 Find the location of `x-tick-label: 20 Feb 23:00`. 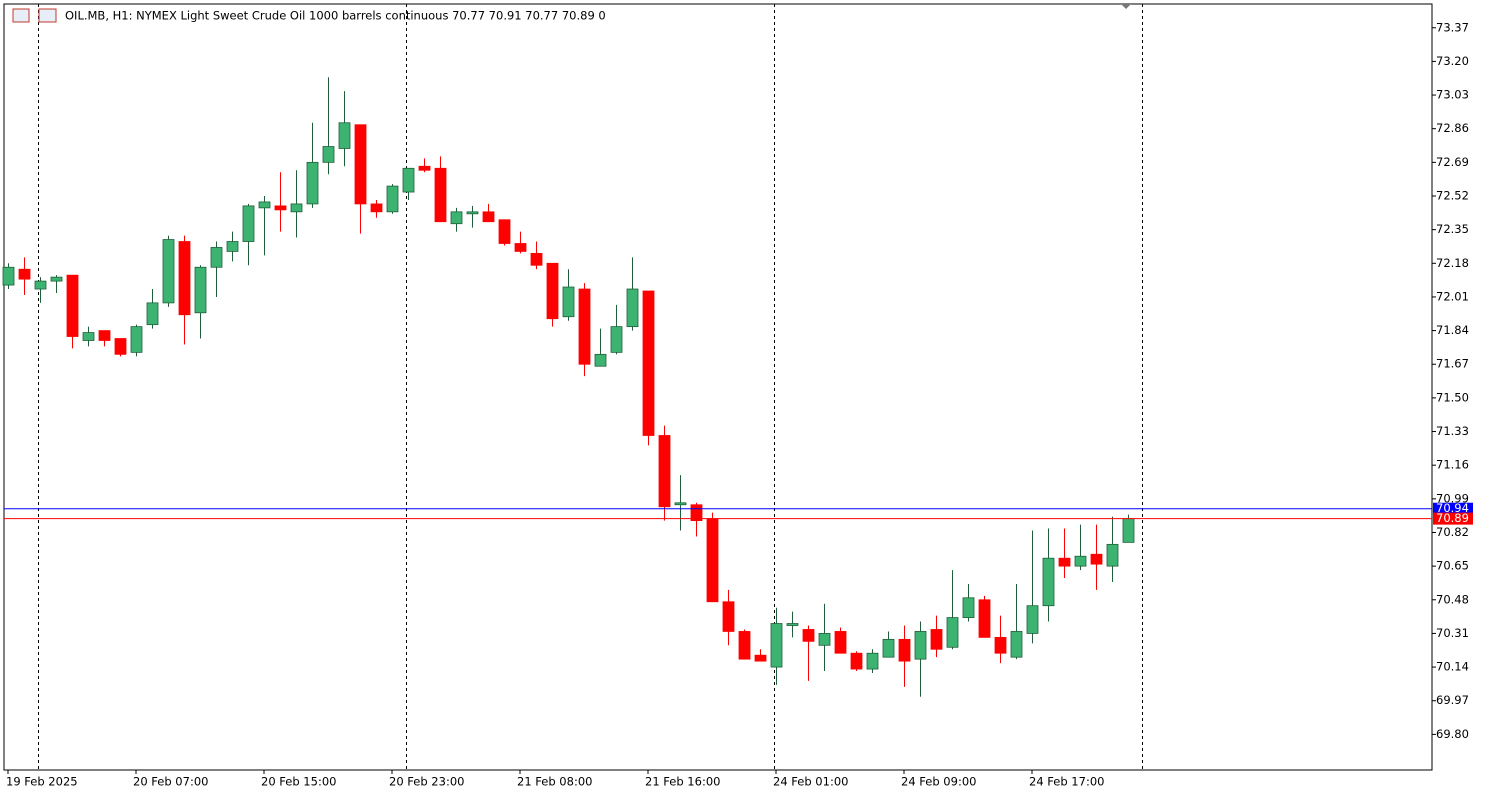

x-tick-label: 20 Feb 23:00 is located at coordinates (426, 782).